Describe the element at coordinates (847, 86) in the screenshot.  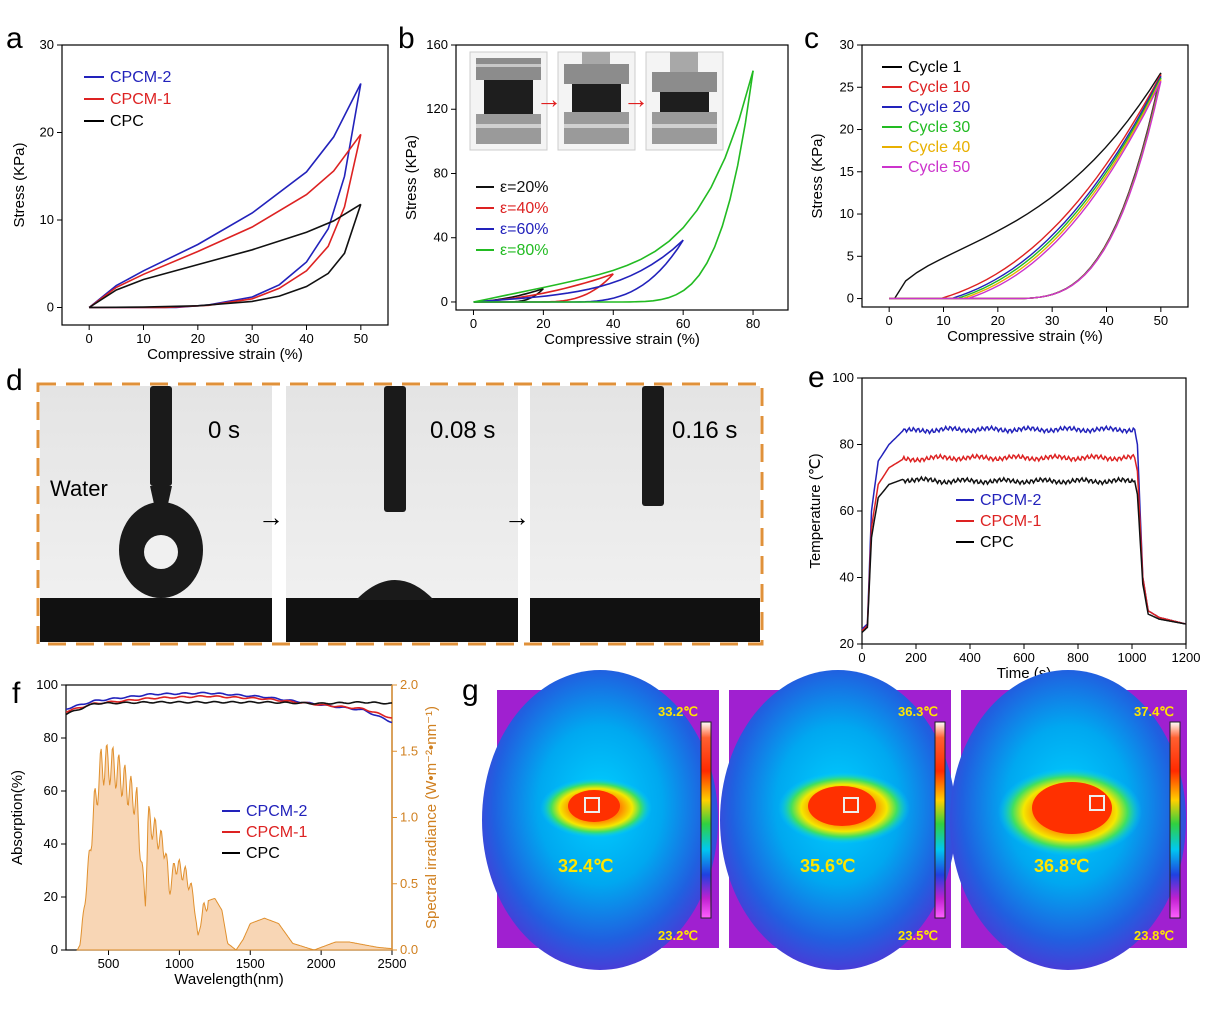
I see `y-tick-label: 25` at that location.